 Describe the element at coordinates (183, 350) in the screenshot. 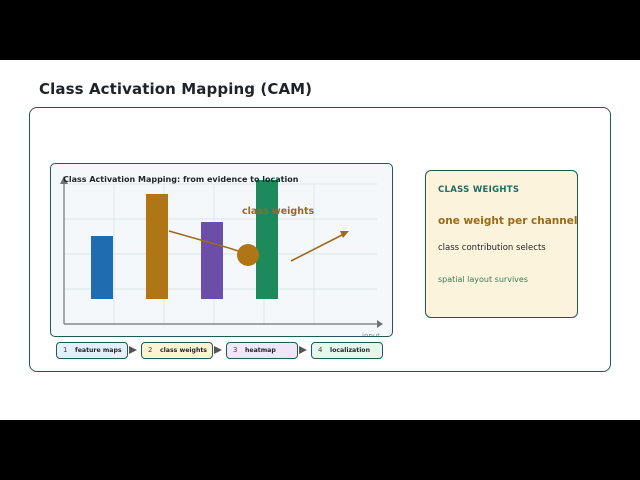

I see `step-label: class weights` at that location.